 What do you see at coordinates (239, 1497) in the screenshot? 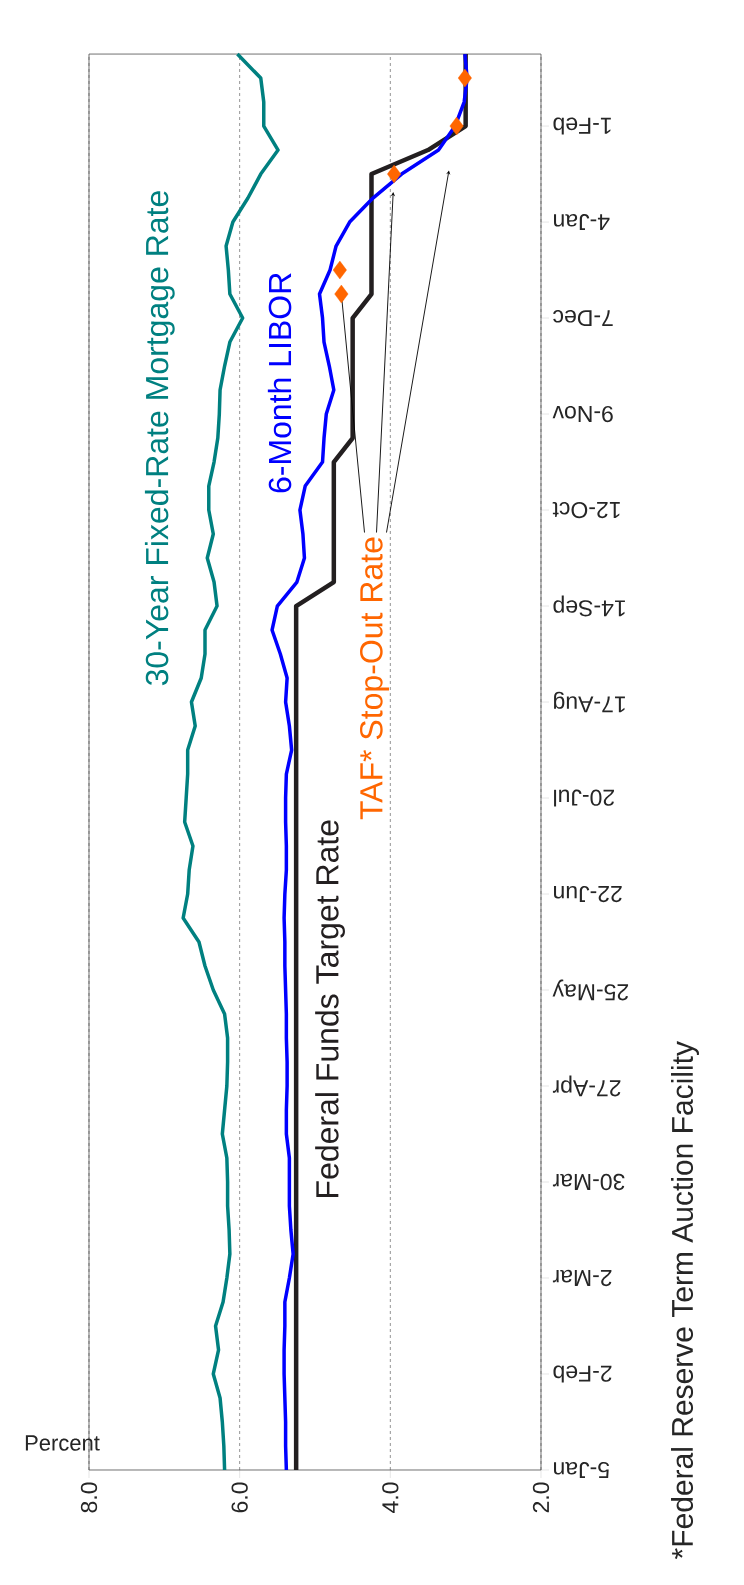
I see `x-tick-label: 6.0` at bounding box center [239, 1497].